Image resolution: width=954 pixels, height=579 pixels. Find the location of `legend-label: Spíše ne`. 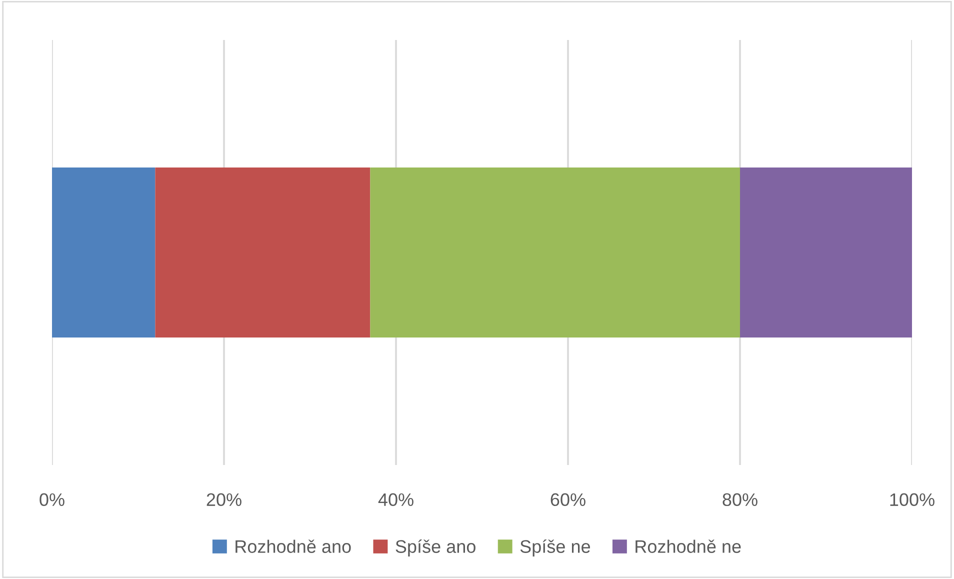

legend-label: Spíše ne is located at coordinates (555, 548).